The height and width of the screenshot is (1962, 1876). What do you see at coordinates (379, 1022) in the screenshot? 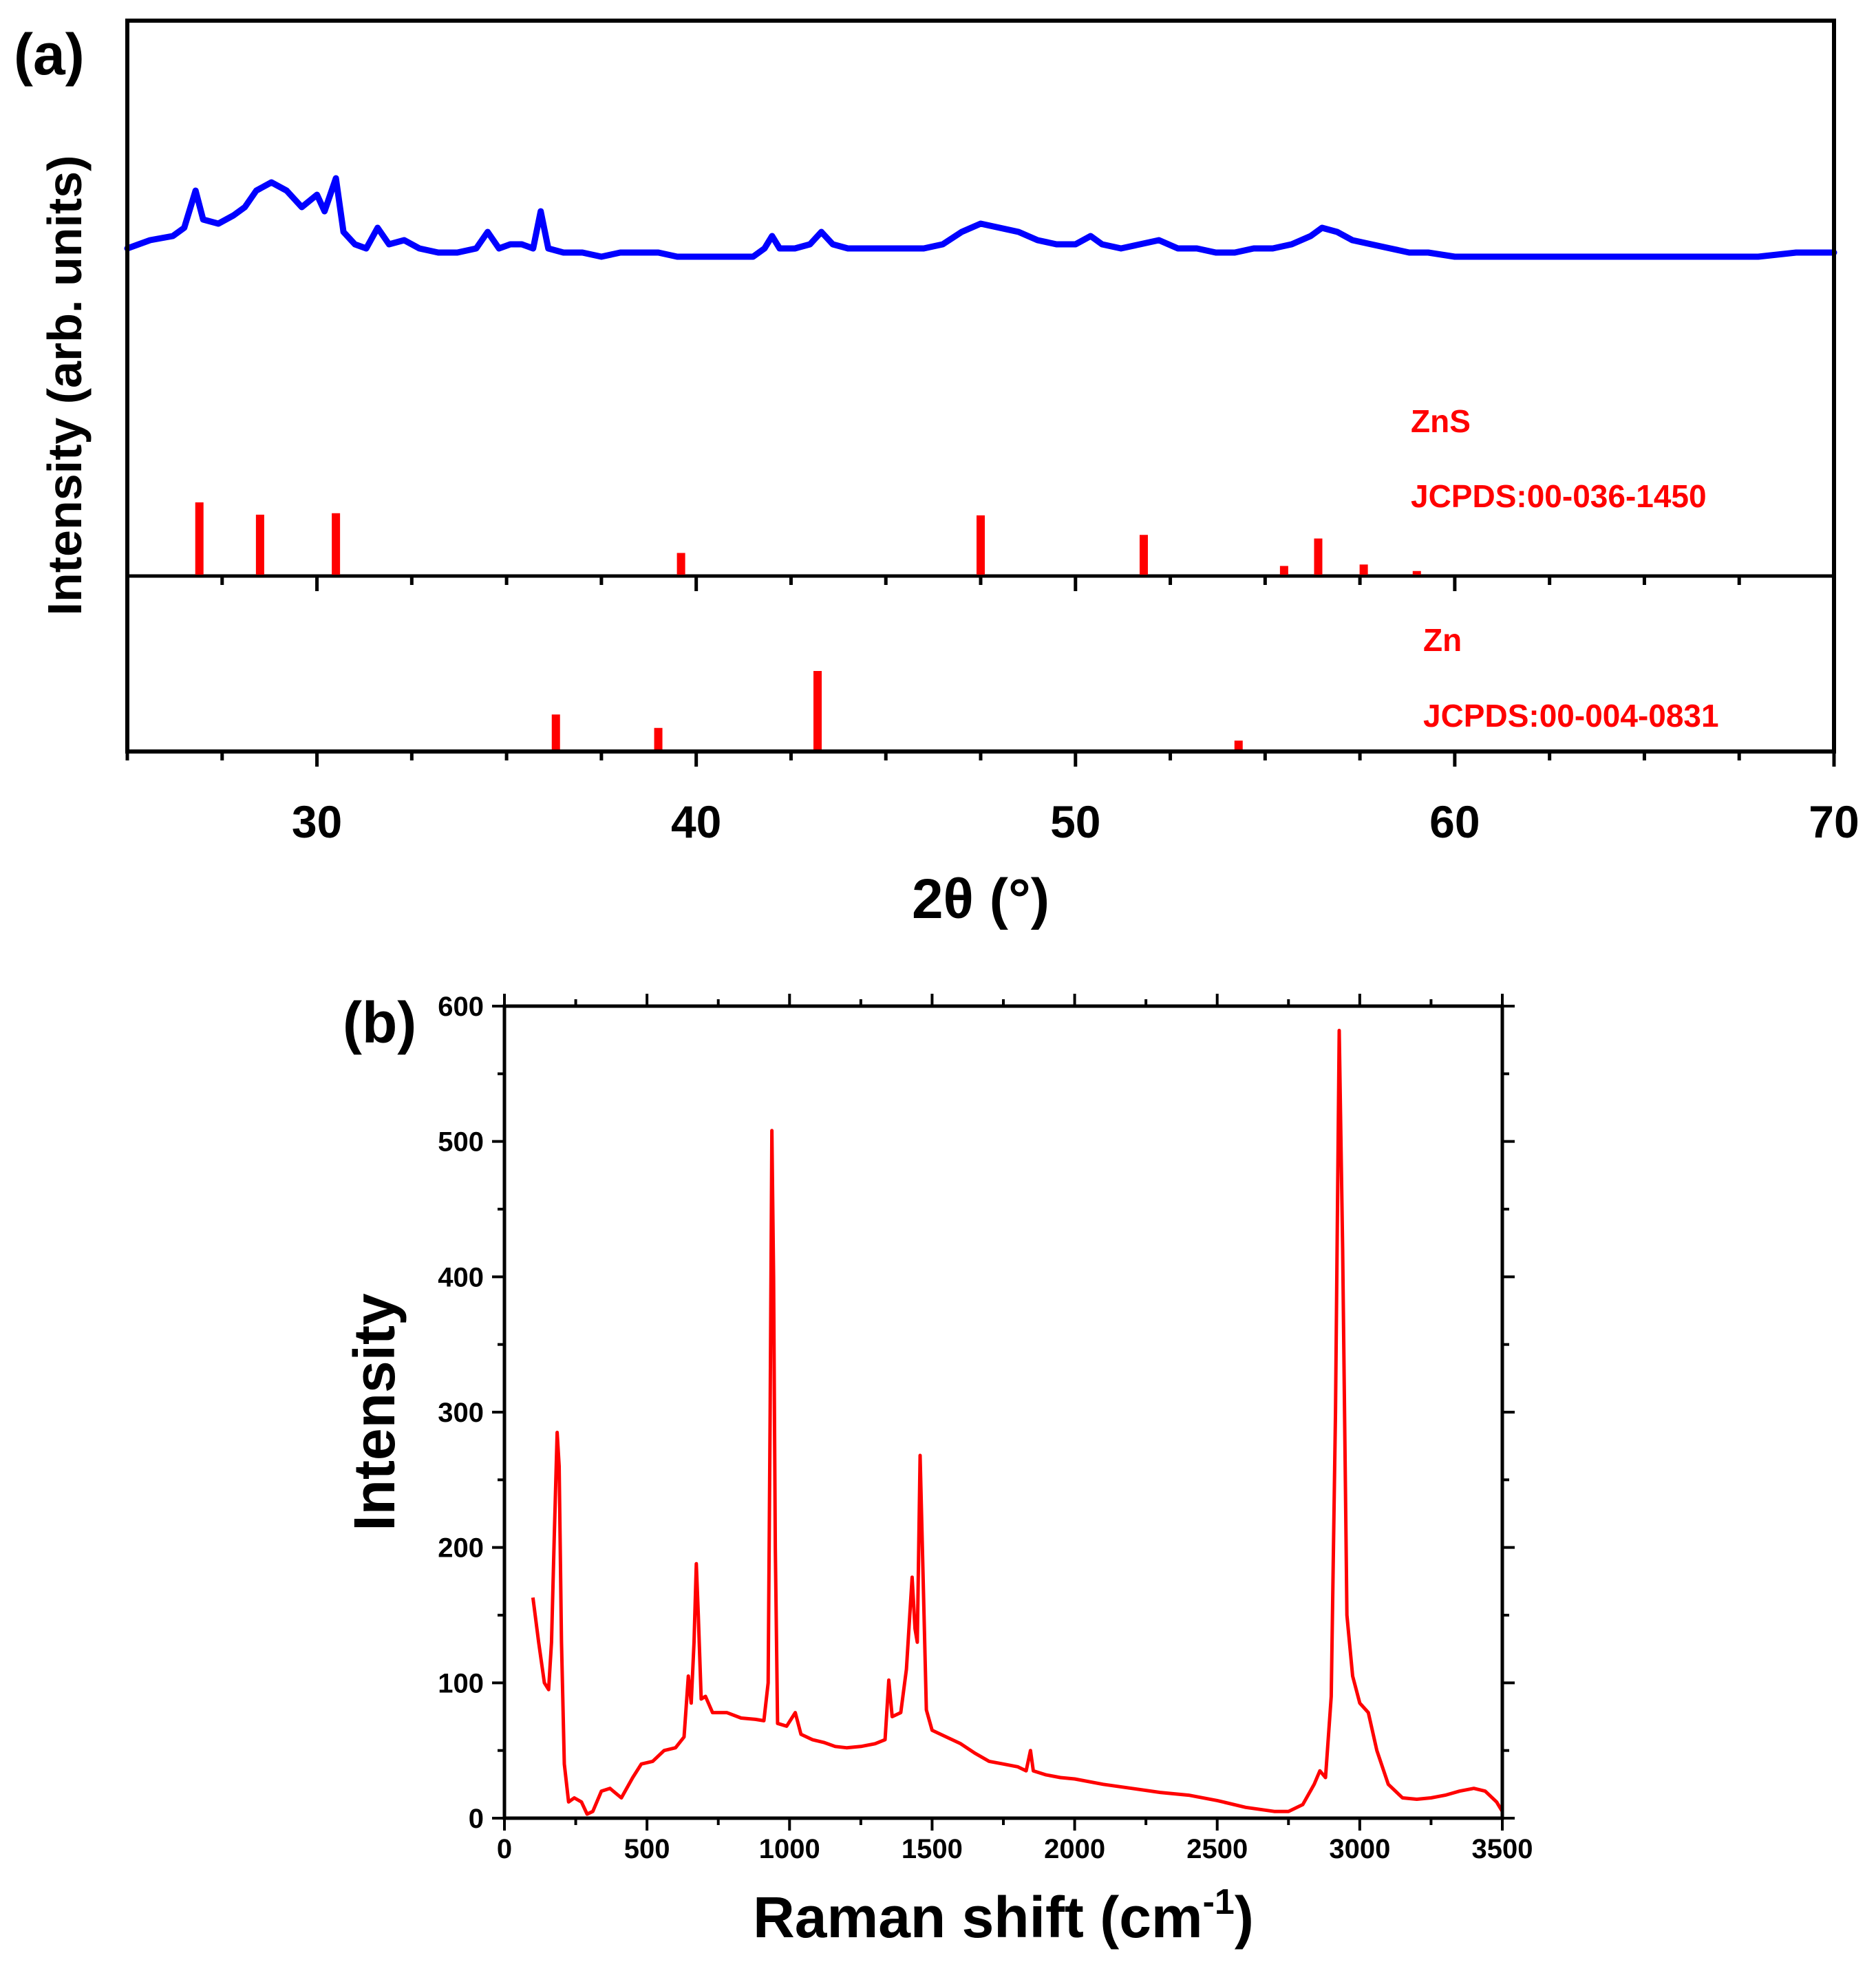
I see `panel-b-label: (b)` at bounding box center [379, 1022].